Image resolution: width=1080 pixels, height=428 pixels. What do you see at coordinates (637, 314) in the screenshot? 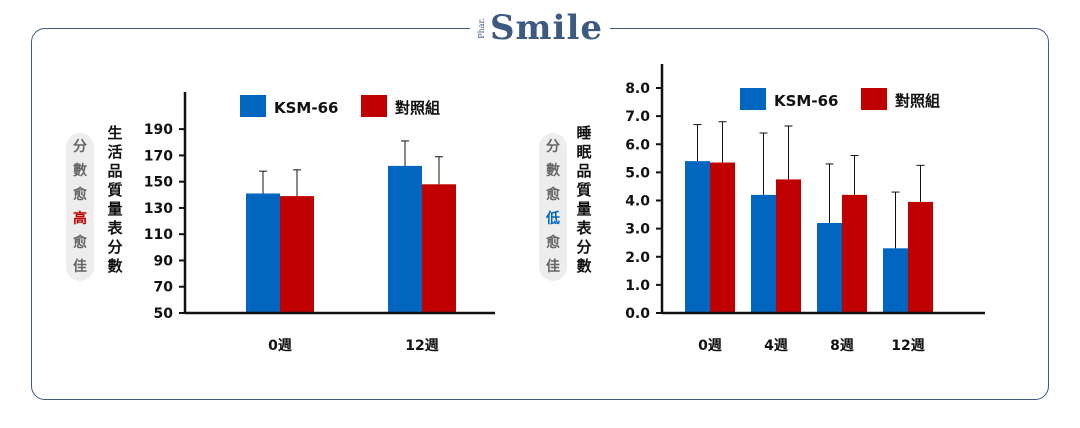
I see `y-tick-label: 0.0` at bounding box center [637, 314].